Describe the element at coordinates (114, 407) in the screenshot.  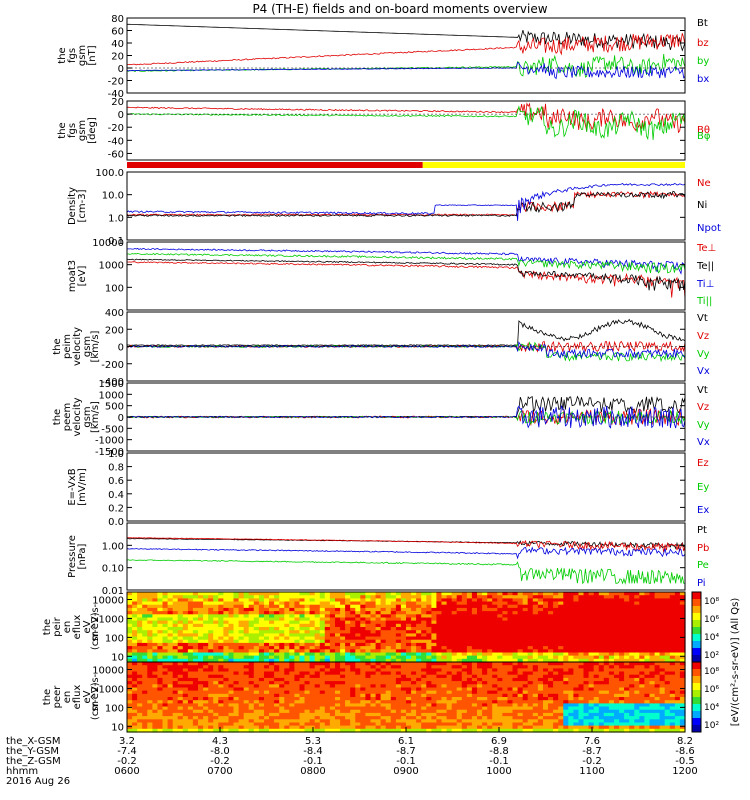
I see `y-tick-label: 500` at that location.